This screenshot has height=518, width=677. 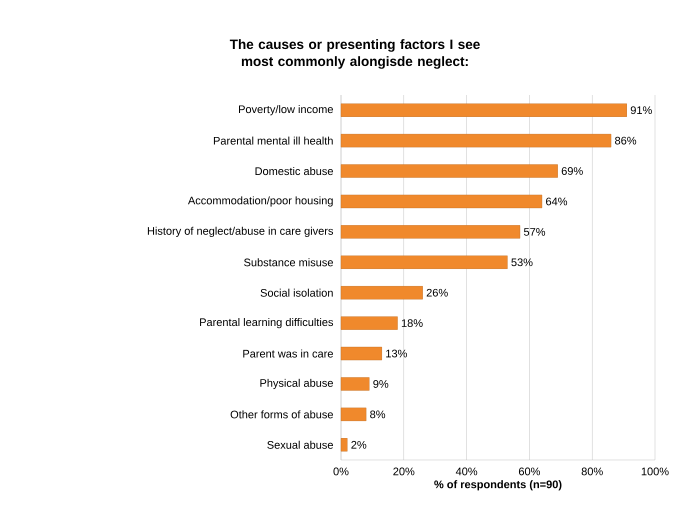 I want to click on data-label: 26%, so click(x=437, y=292).